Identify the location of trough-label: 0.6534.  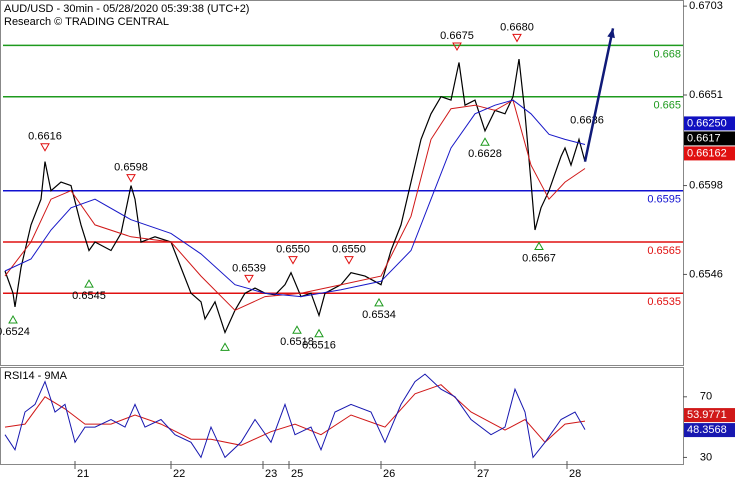
(379, 315).